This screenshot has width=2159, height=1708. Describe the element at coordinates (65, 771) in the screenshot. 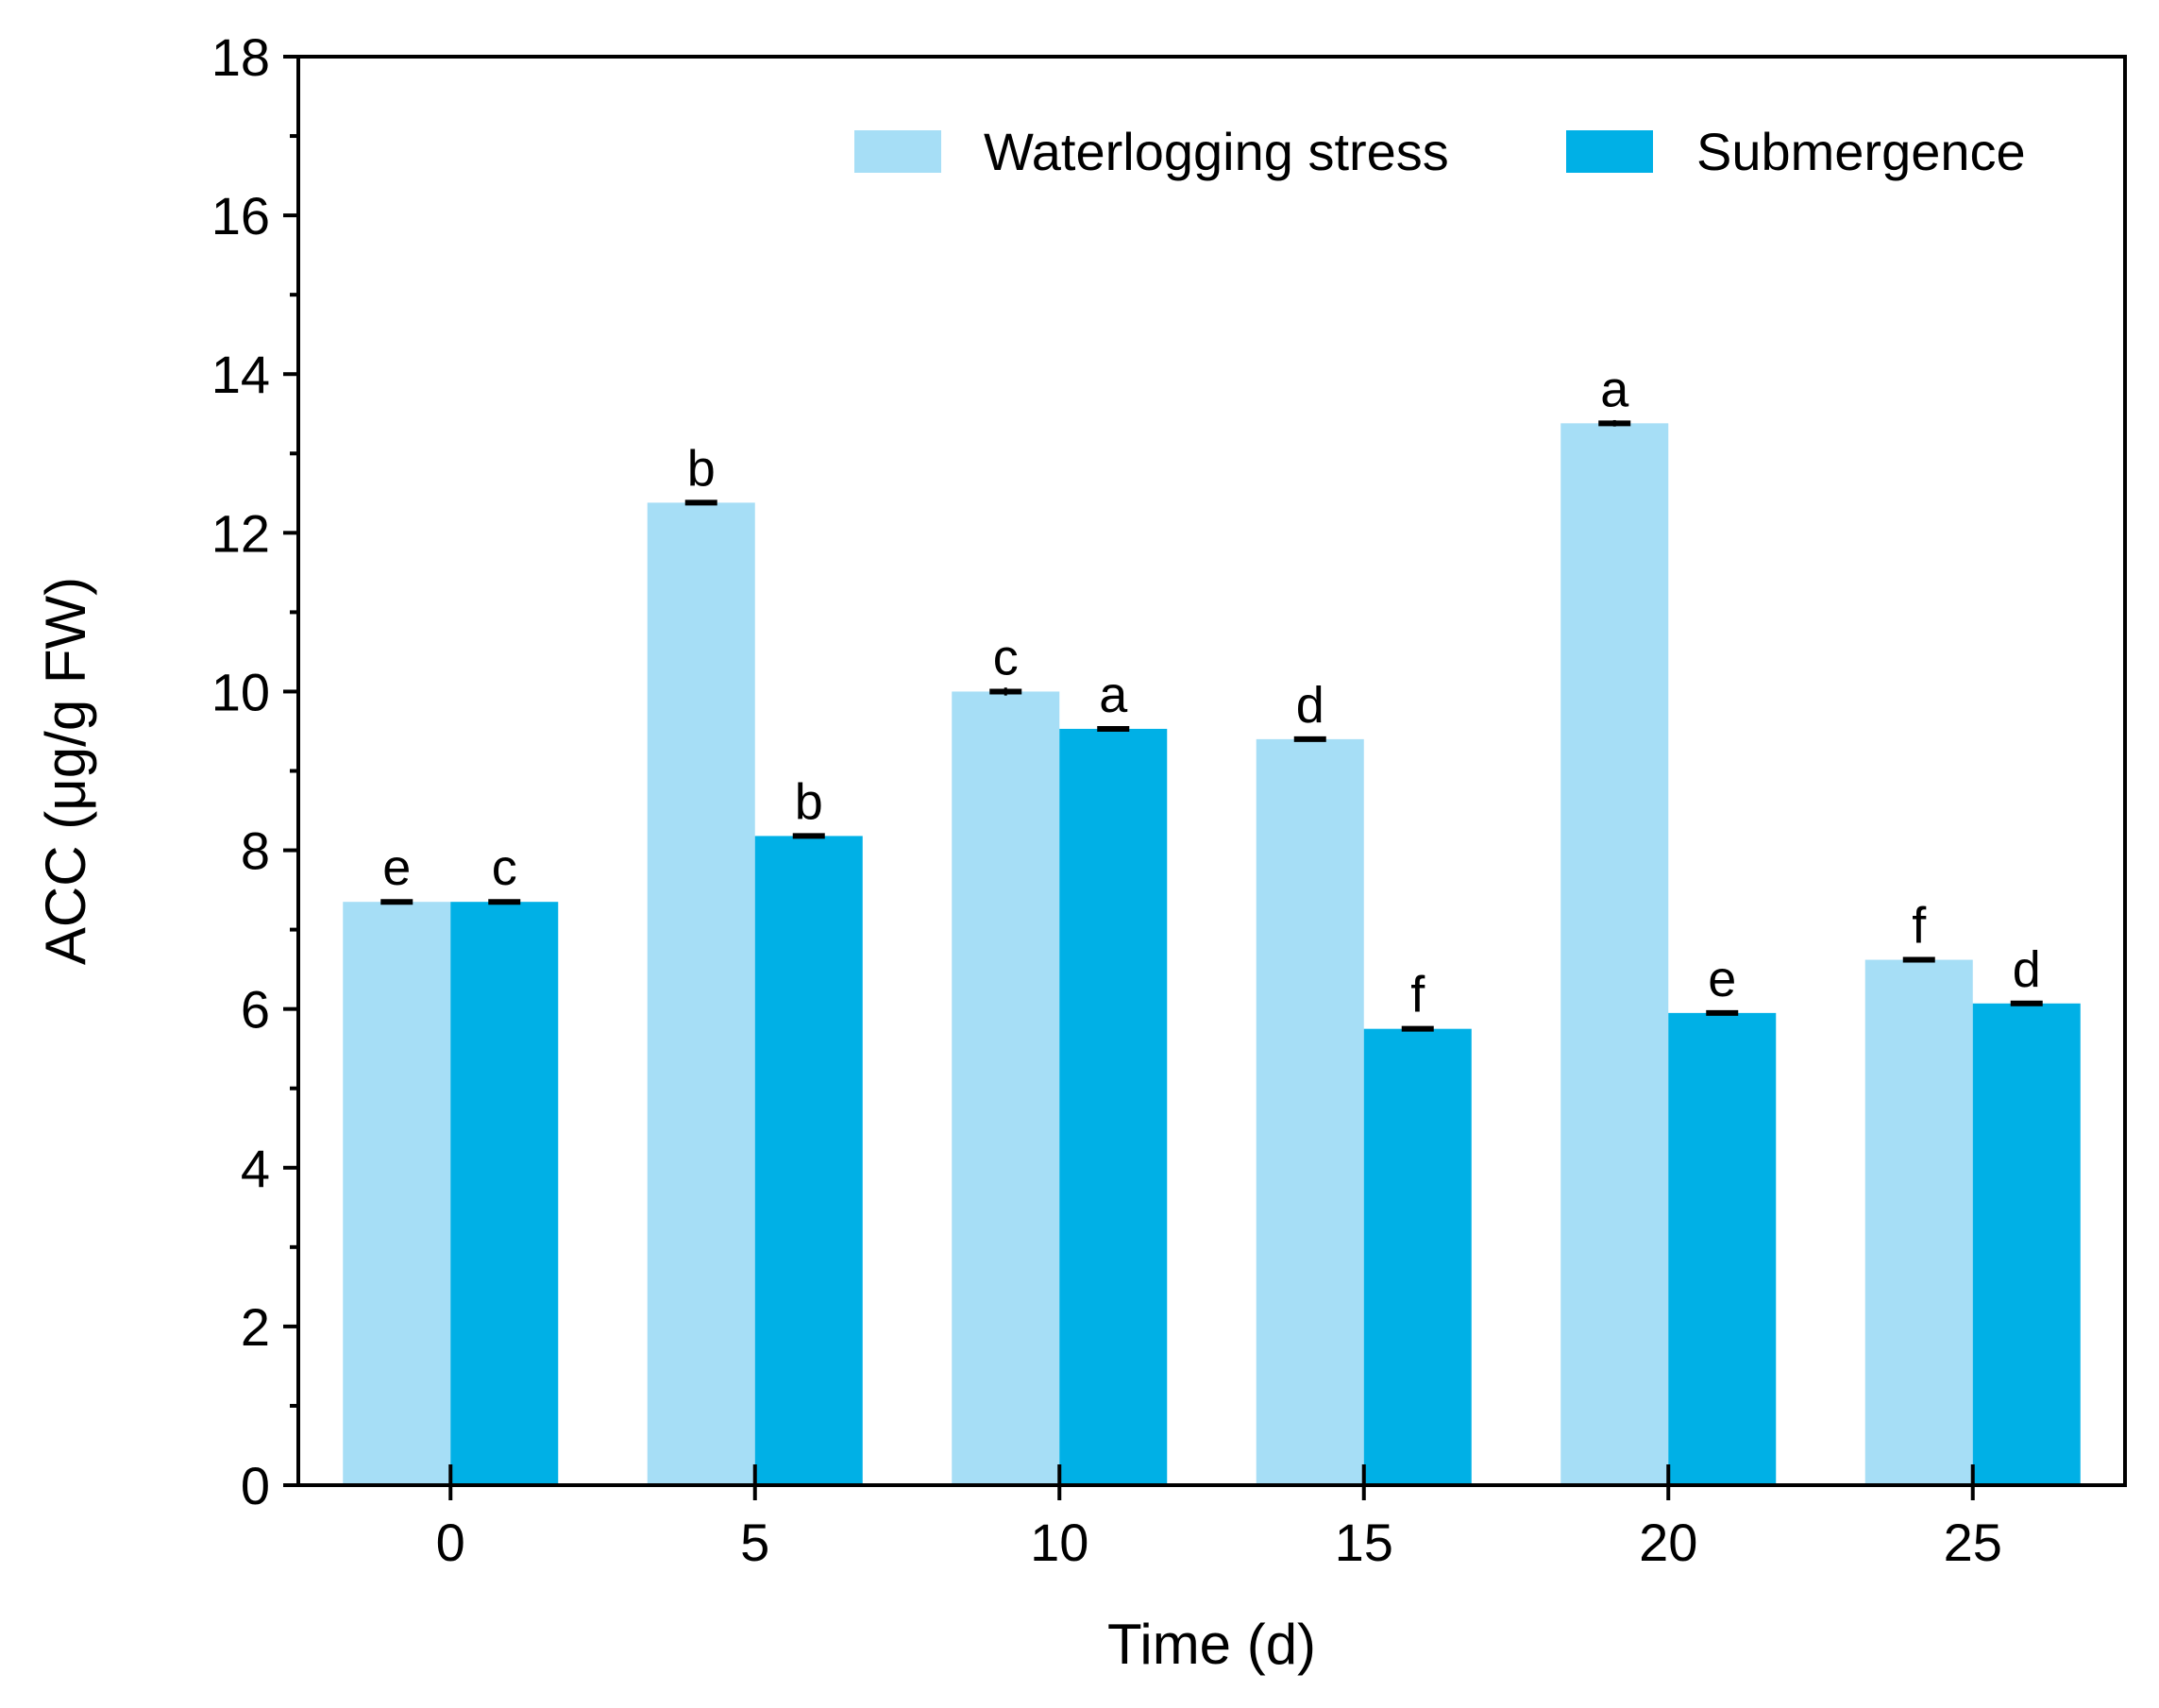

I see `y-axis-label: ACC (μg/g FW)` at that location.